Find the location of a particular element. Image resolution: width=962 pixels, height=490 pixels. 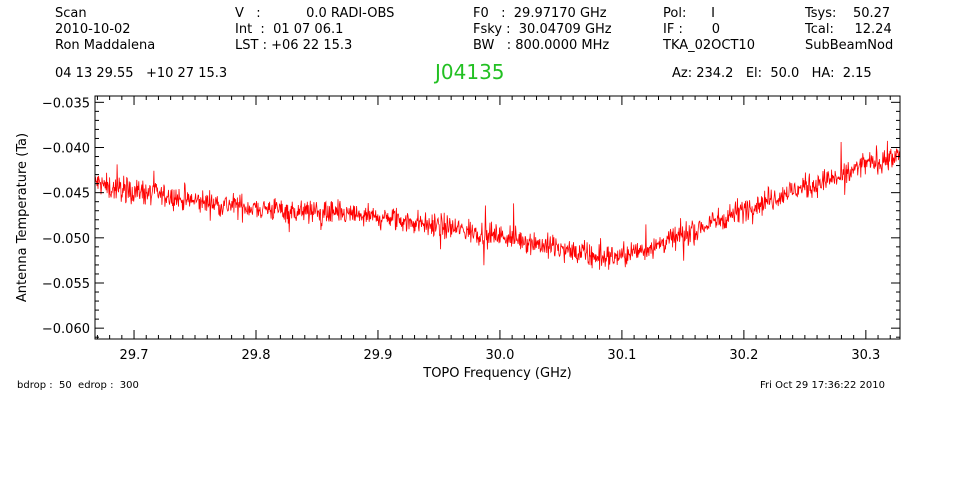

lst-line: LST : +06 22 15.3 is located at coordinates (294, 45).